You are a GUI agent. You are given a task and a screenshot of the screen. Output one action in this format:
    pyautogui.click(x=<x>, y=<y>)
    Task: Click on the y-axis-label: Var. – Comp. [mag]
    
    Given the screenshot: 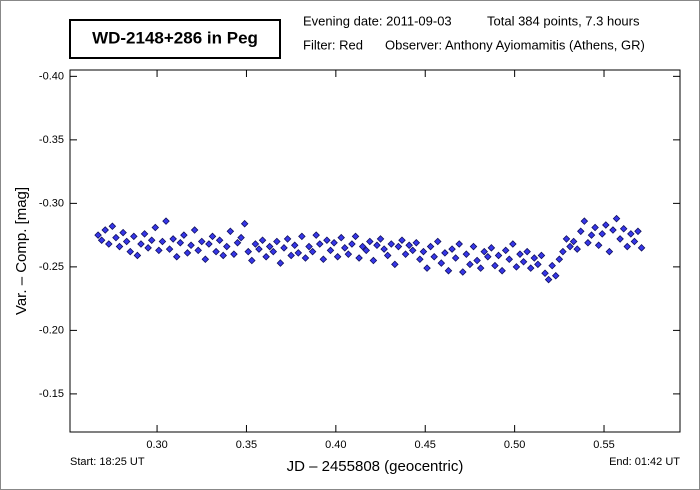 What is the action you would take?
    pyautogui.click(x=21, y=251)
    